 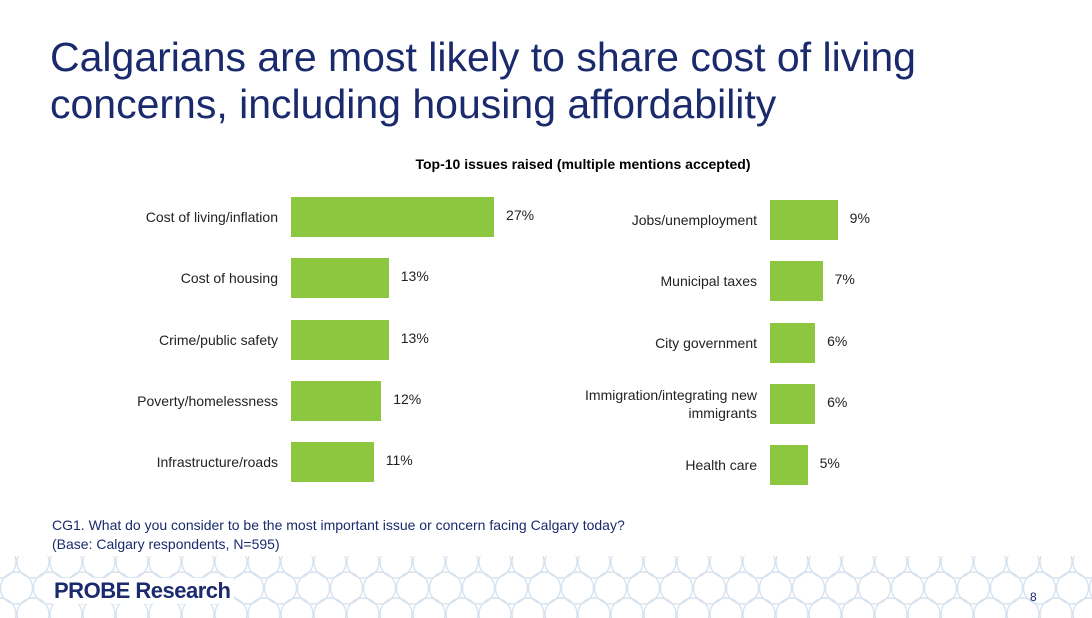 What do you see at coordinates (229, 278) in the screenshot?
I see `category-label: Cost of housing` at bounding box center [229, 278].